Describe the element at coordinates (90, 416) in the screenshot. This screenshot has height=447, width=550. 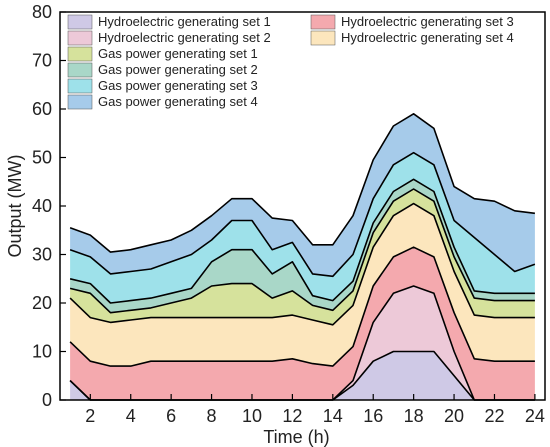
I see `x-tick-label: 2` at that location.